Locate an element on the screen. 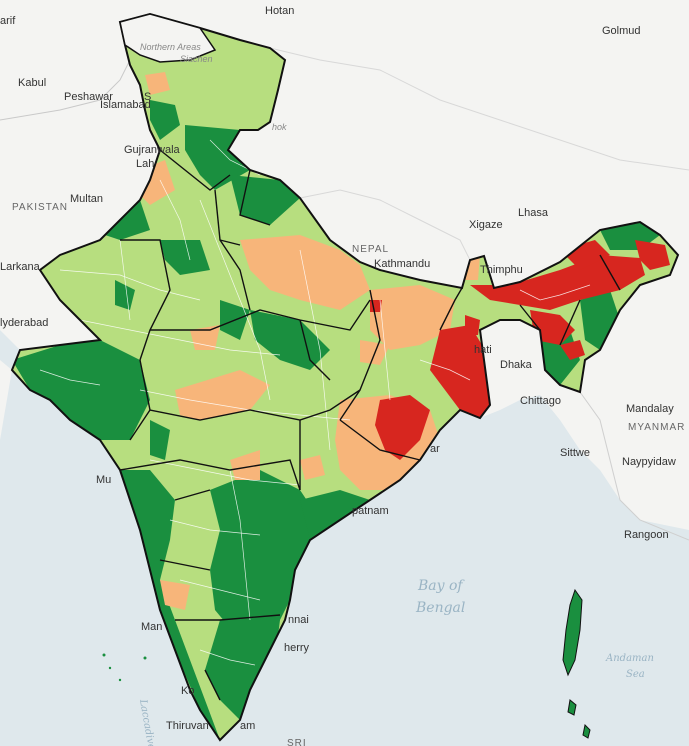 The height and width of the screenshot is (746, 689). label-hyderabad: lyderabad is located at coordinates (24, 323).